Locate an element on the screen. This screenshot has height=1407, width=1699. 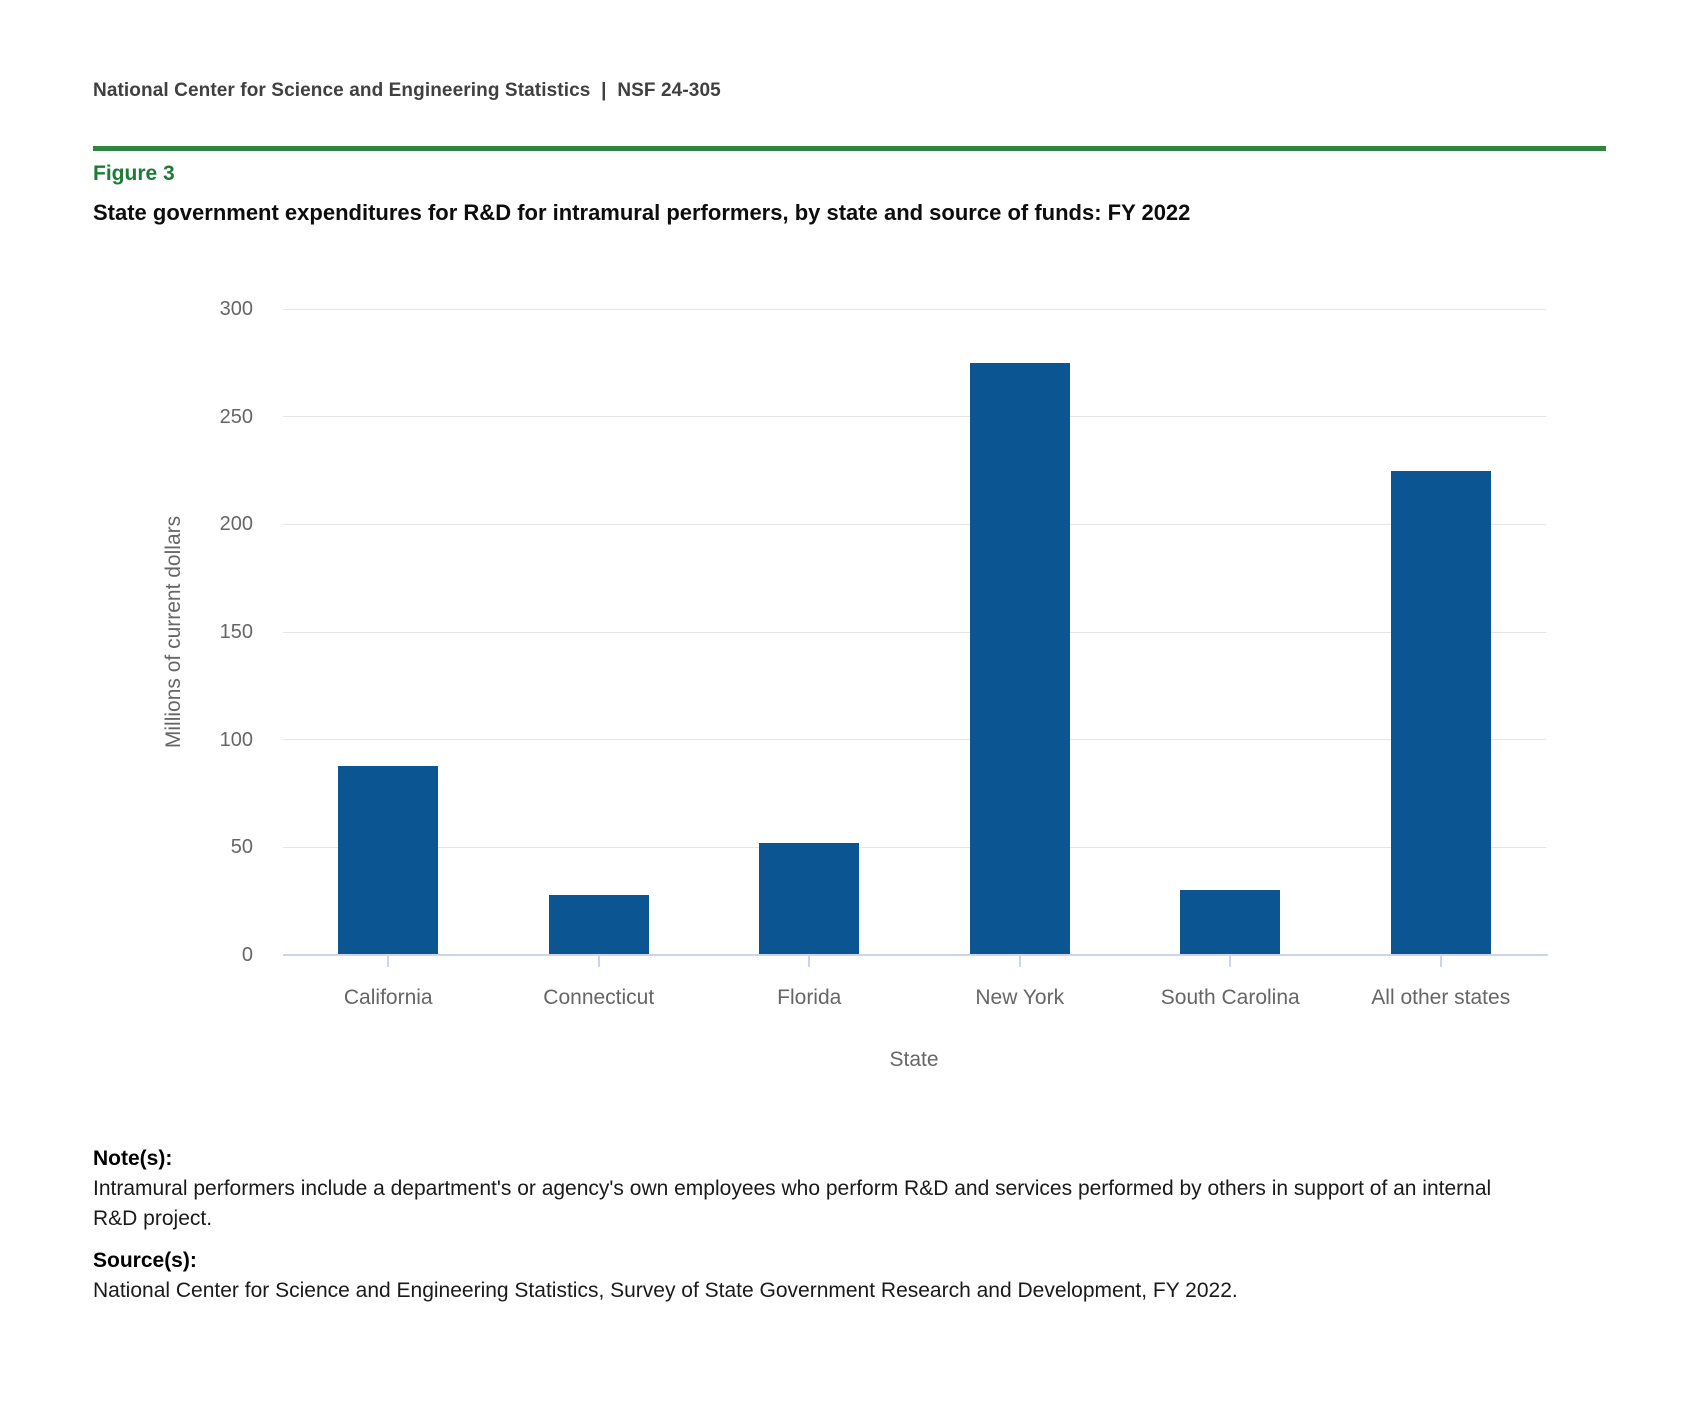
divider-rule is located at coordinates (849, 148).